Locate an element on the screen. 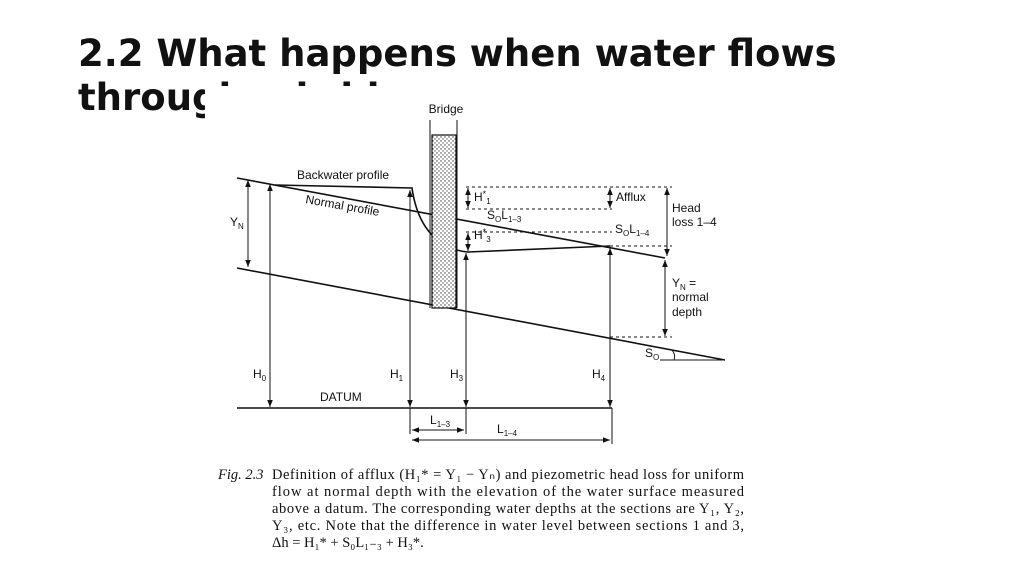  diagram-label: H4 is located at coordinates (599, 375).